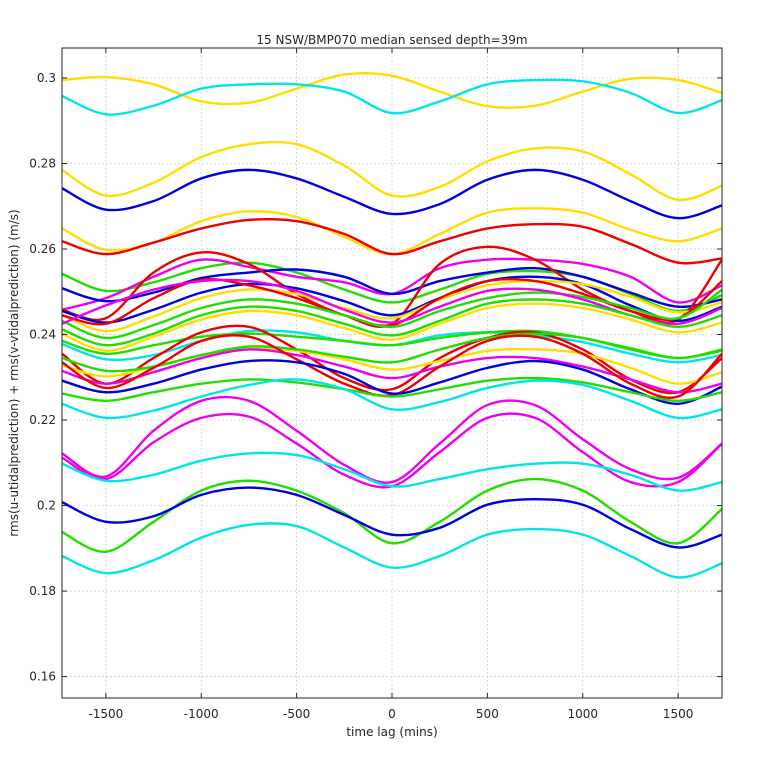 This screenshot has height=764, width=760. What do you see at coordinates (42, 677) in the screenshot?
I see `y-tick-label: 0.16` at bounding box center [42, 677].